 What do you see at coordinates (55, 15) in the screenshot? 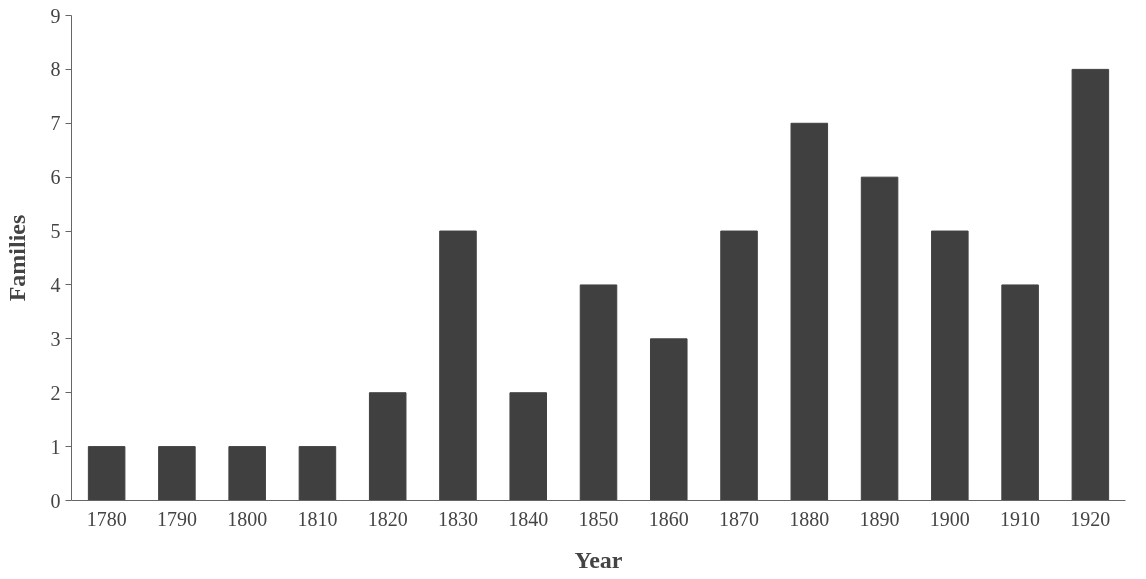
I see `y-tick-label: 9` at bounding box center [55, 15].